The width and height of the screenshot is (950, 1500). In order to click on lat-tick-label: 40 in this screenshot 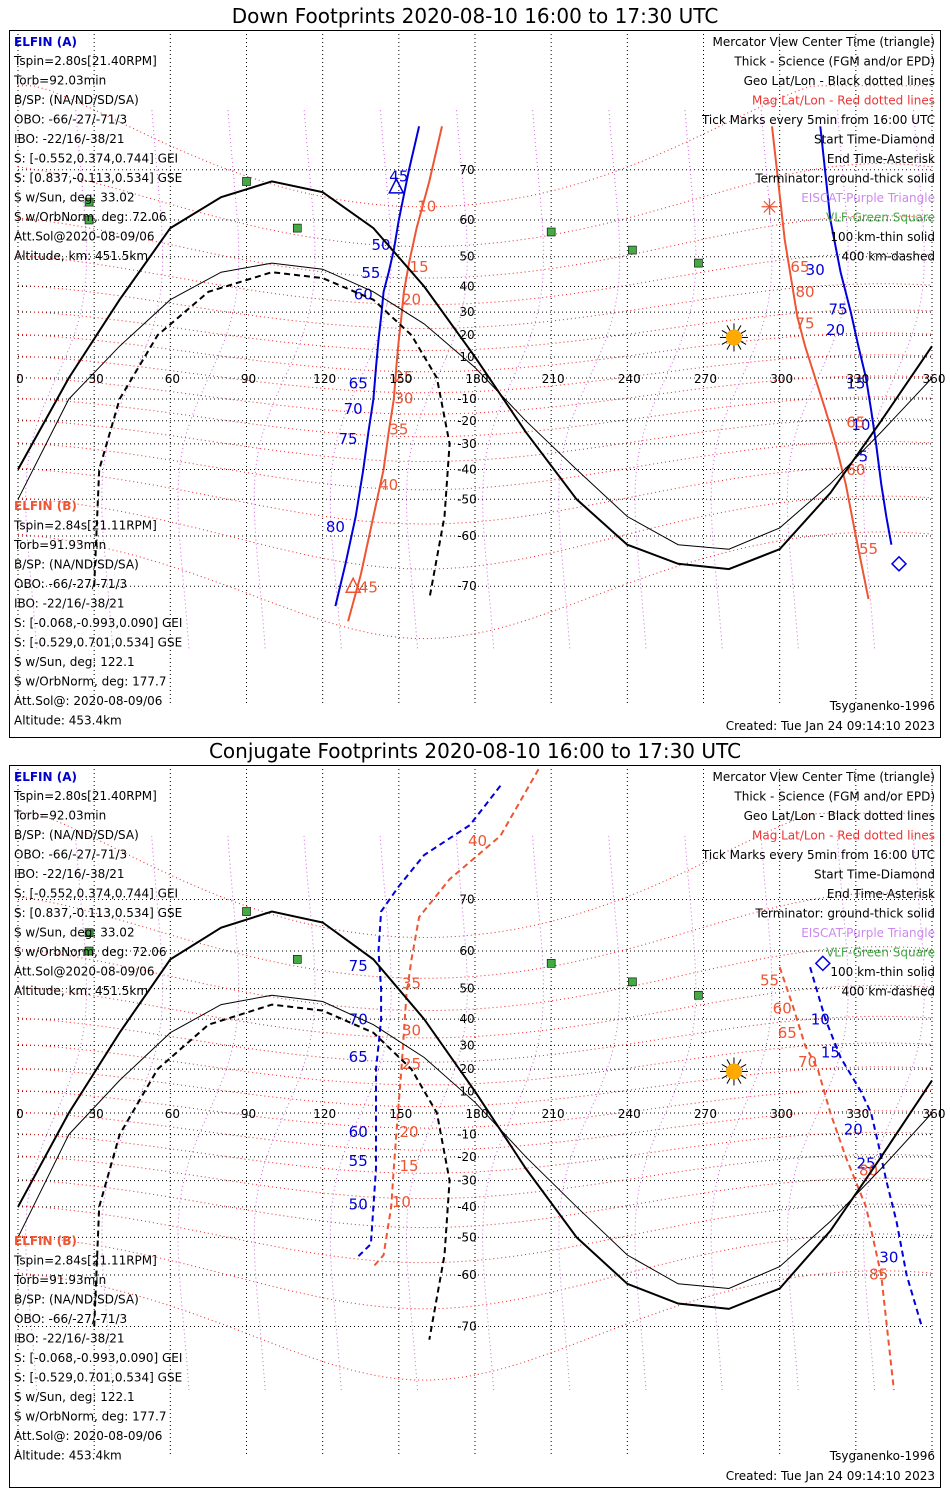, I will do `click(466, 286)`.